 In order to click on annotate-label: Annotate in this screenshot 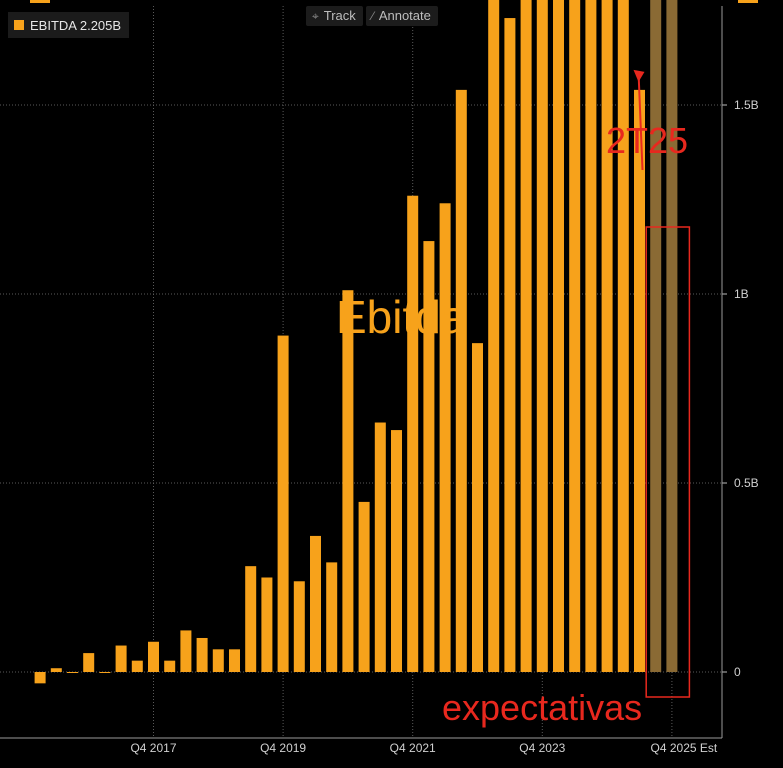, I will do `click(404, 15)`.